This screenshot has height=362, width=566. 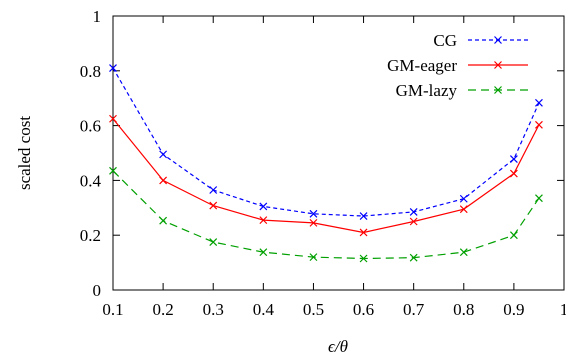 I want to click on x-axis-label: ϵ/θ, so click(x=338, y=346).